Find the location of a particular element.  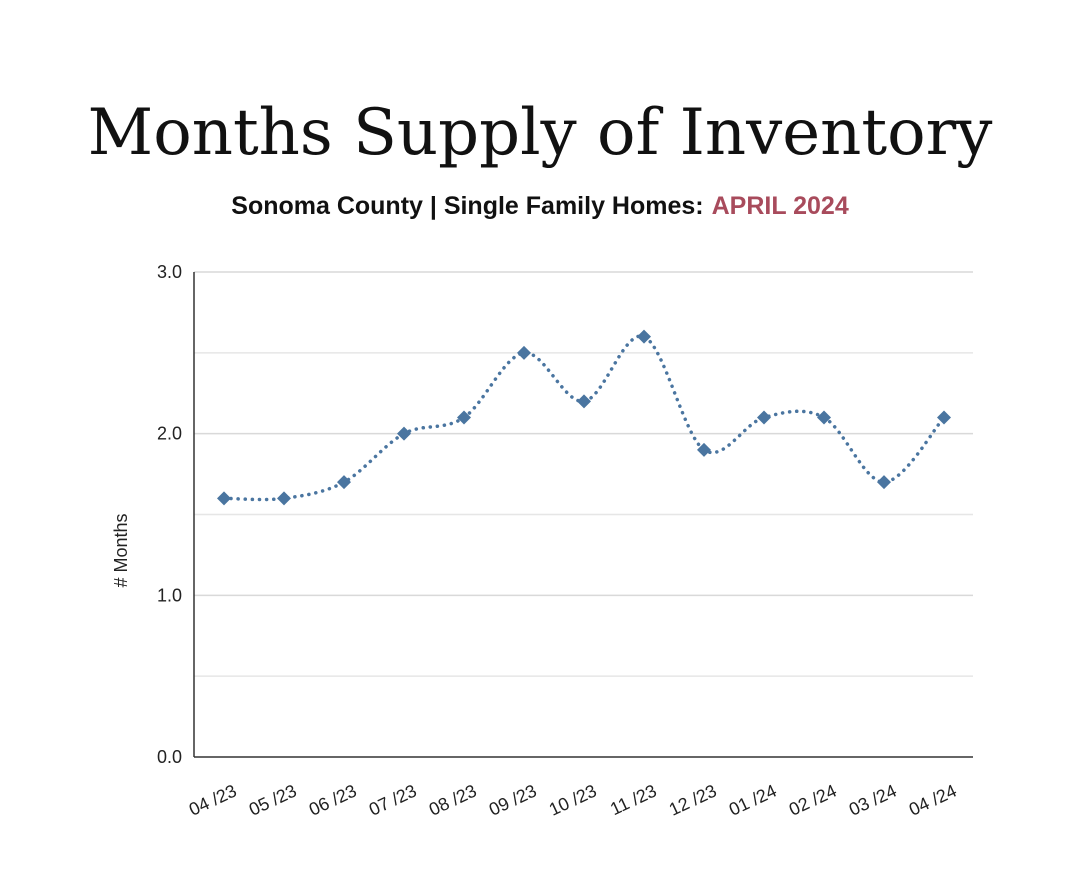

x-tick-label: 03 /24 is located at coordinates (873, 799).